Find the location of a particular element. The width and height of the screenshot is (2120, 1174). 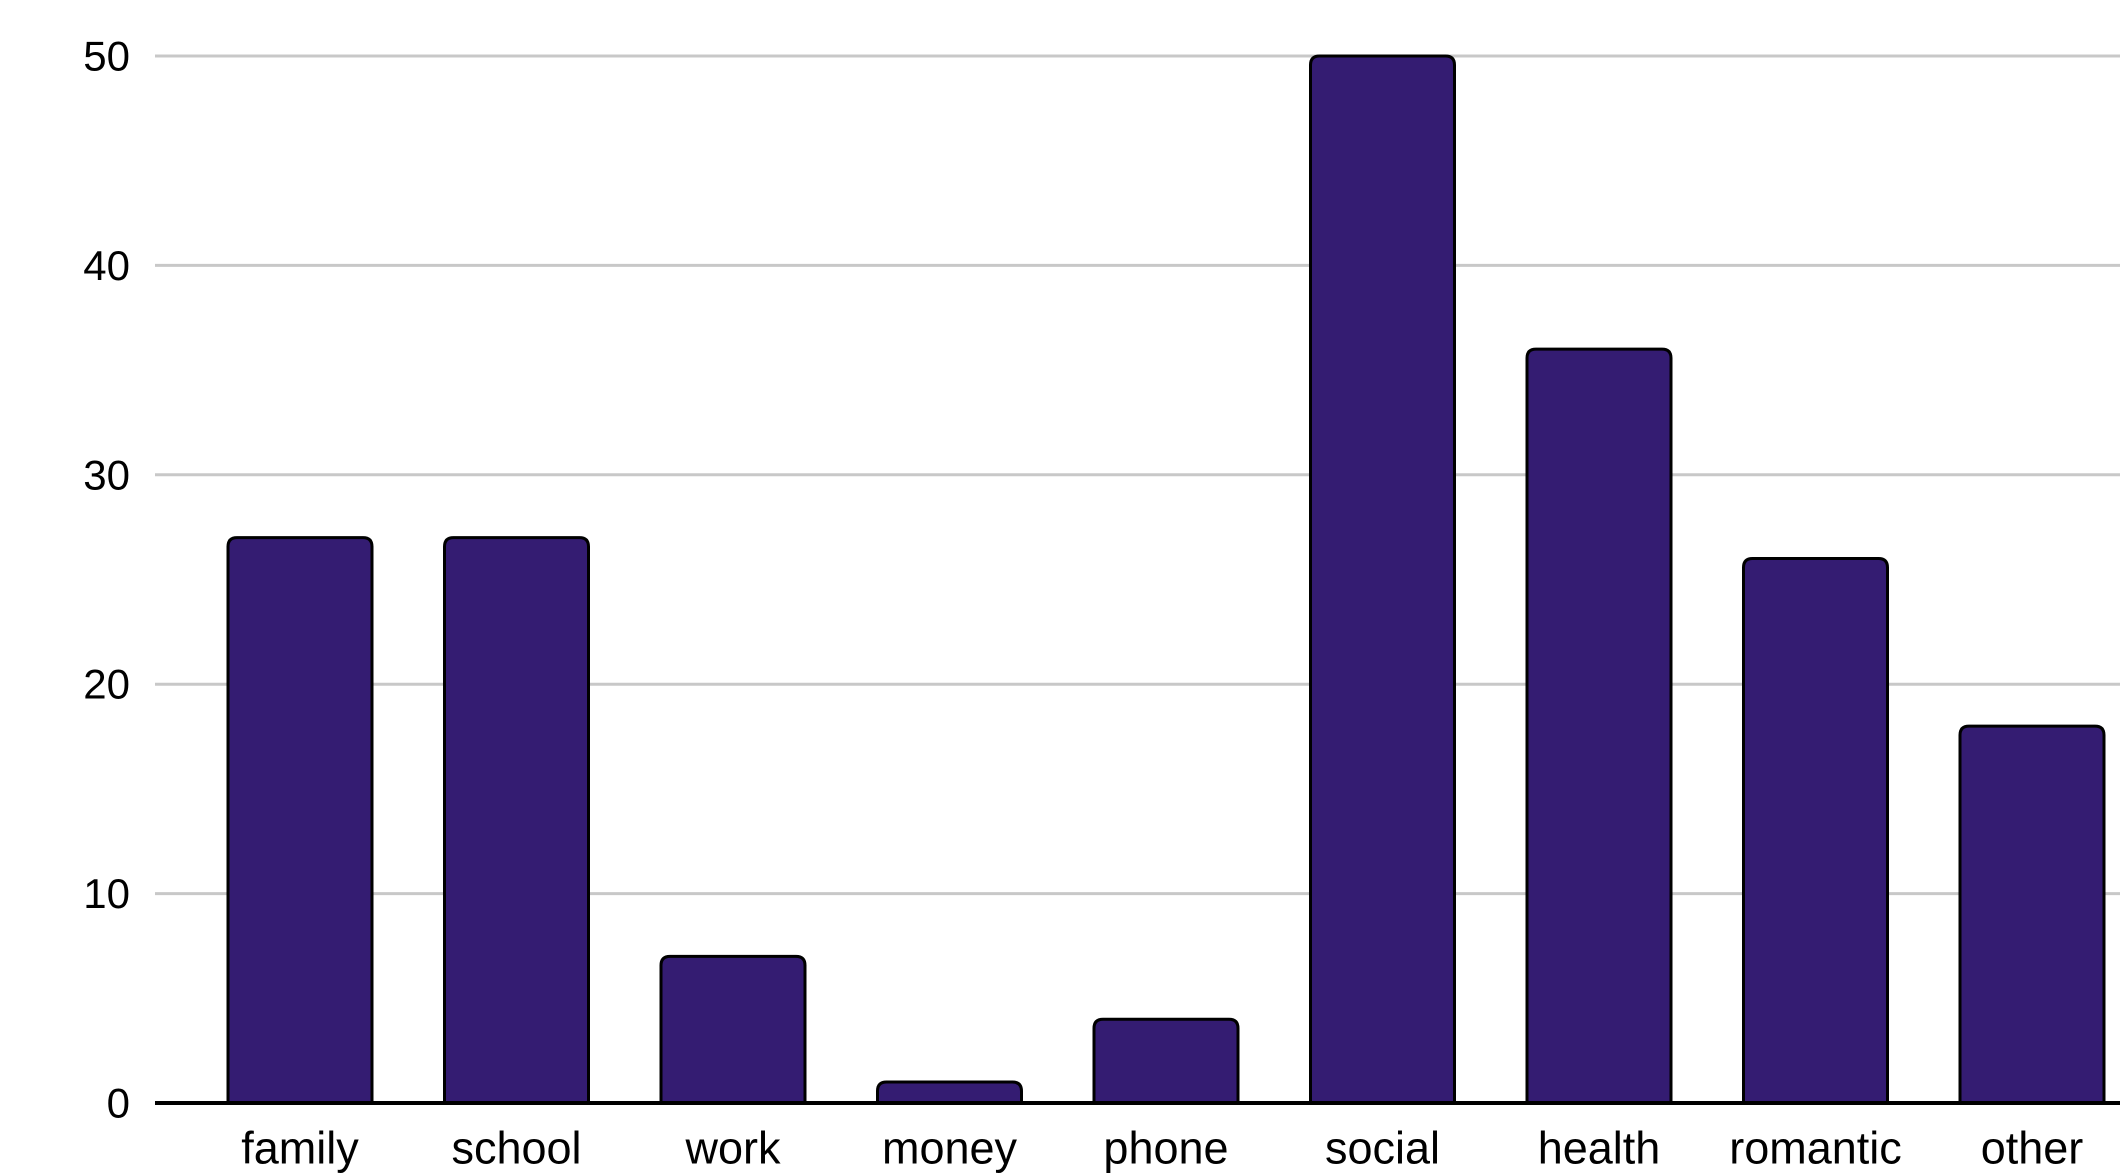

y-tick-label: 20 is located at coordinates (106, 684).